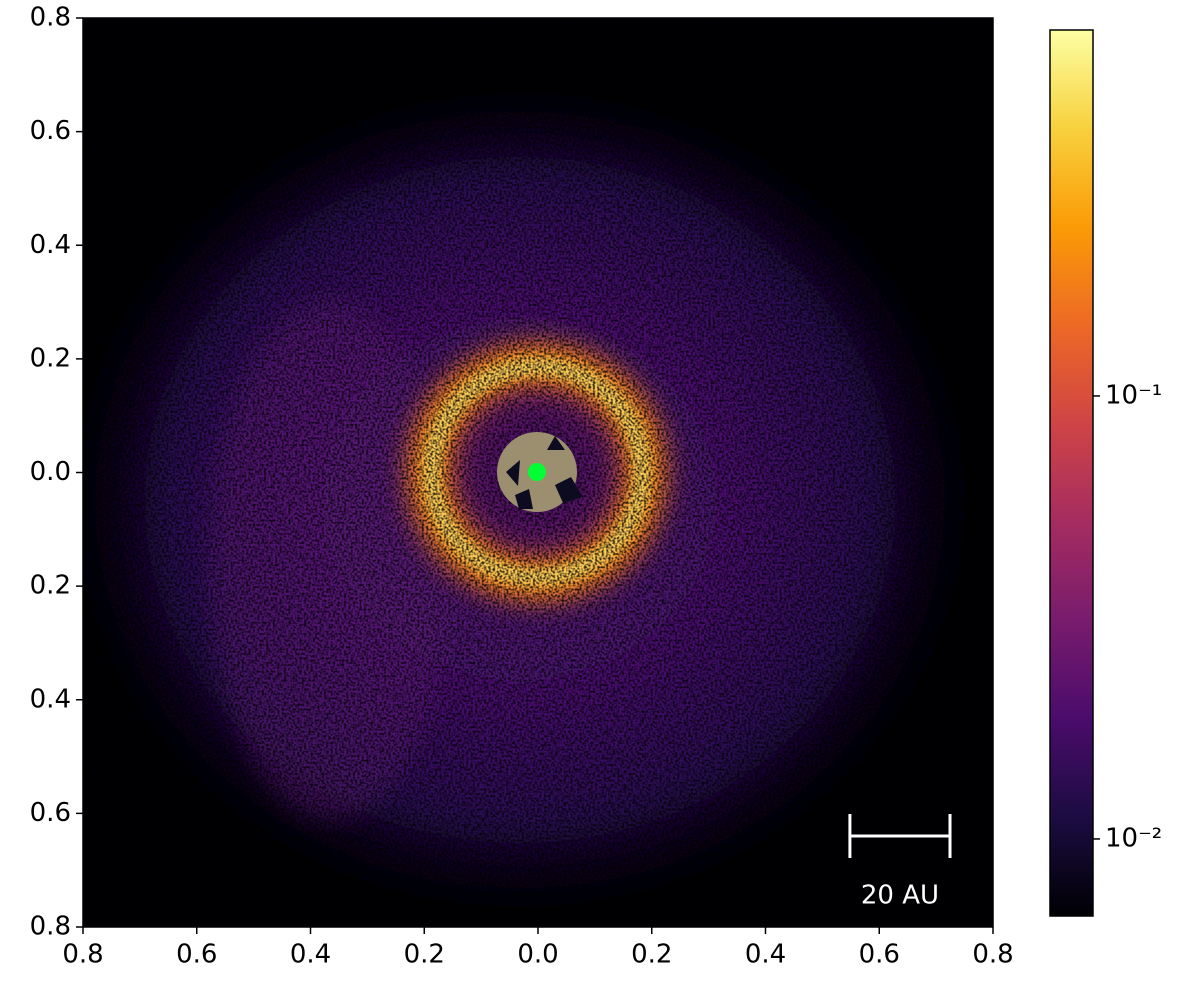  I want to click on colorbar-tick-label: 10⁻¹, so click(1133, 395).